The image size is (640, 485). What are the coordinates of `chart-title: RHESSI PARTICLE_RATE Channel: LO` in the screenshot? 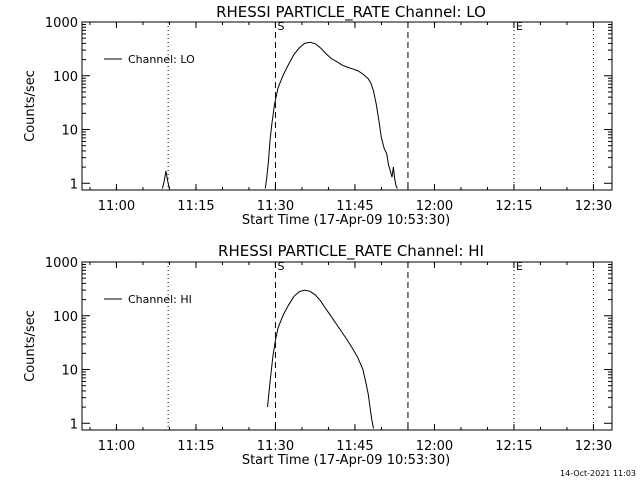 It's located at (351, 12).